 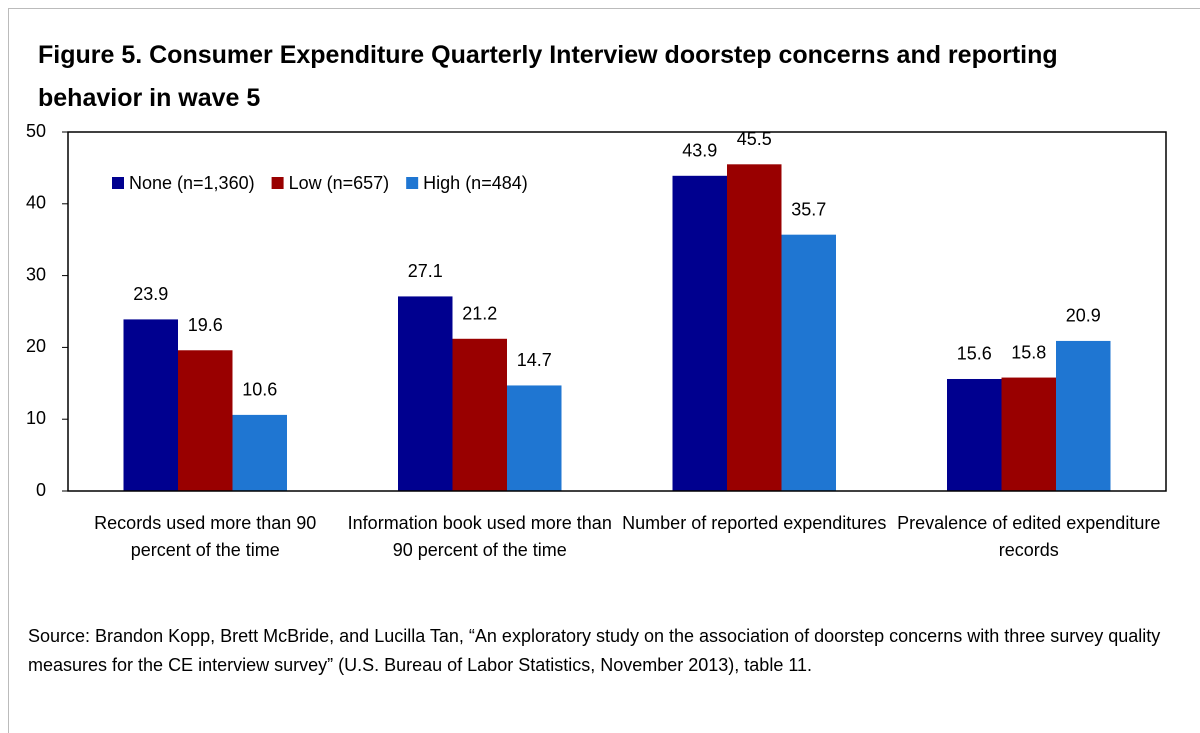 I want to click on value-label: 10.6, so click(x=259, y=390).